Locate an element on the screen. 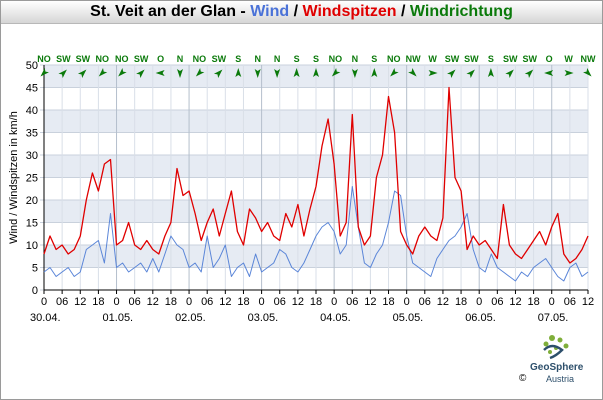 The height and width of the screenshot is (400, 603). title-slash-1: / is located at coordinates (296, 11).